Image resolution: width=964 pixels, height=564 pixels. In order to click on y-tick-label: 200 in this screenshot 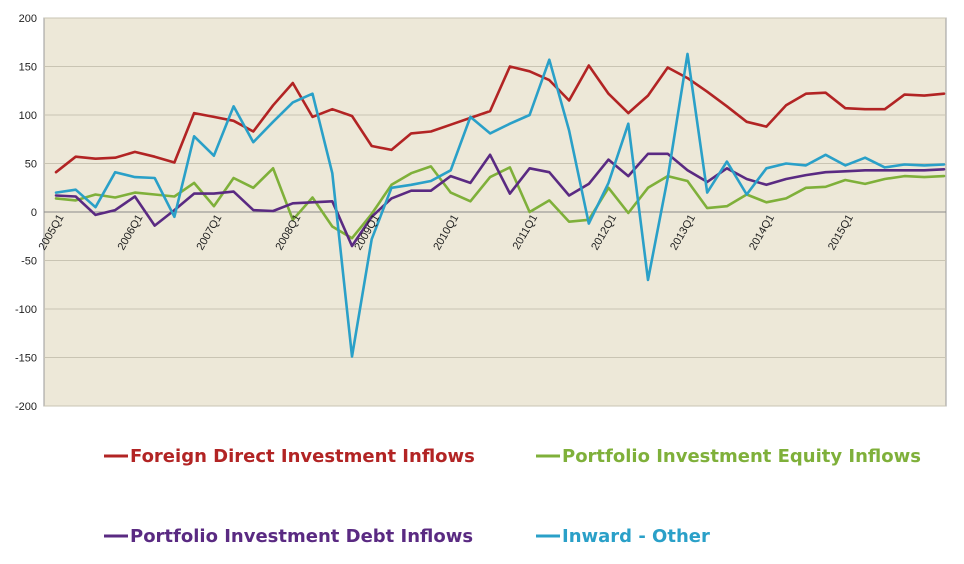, I will do `click(28, 19)`.